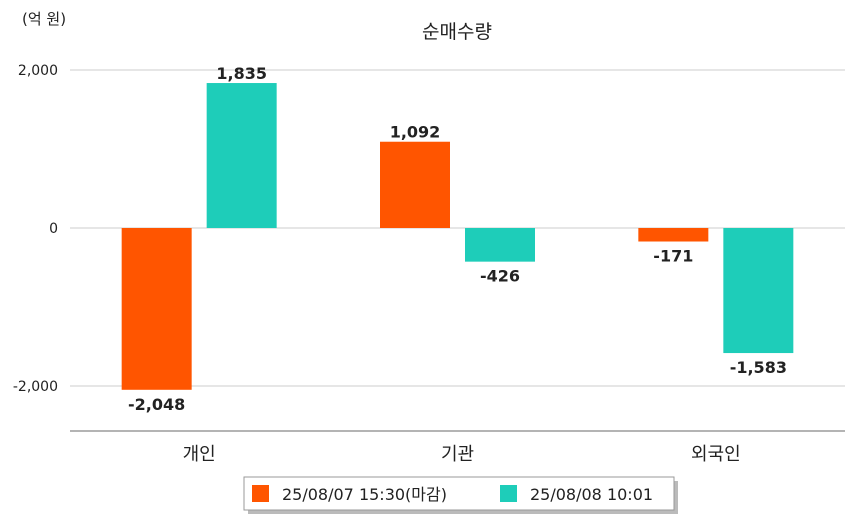 This screenshot has width=854, height=520. What do you see at coordinates (38, 71) in the screenshot?
I see `y-tick-label: 2,000` at bounding box center [38, 71].